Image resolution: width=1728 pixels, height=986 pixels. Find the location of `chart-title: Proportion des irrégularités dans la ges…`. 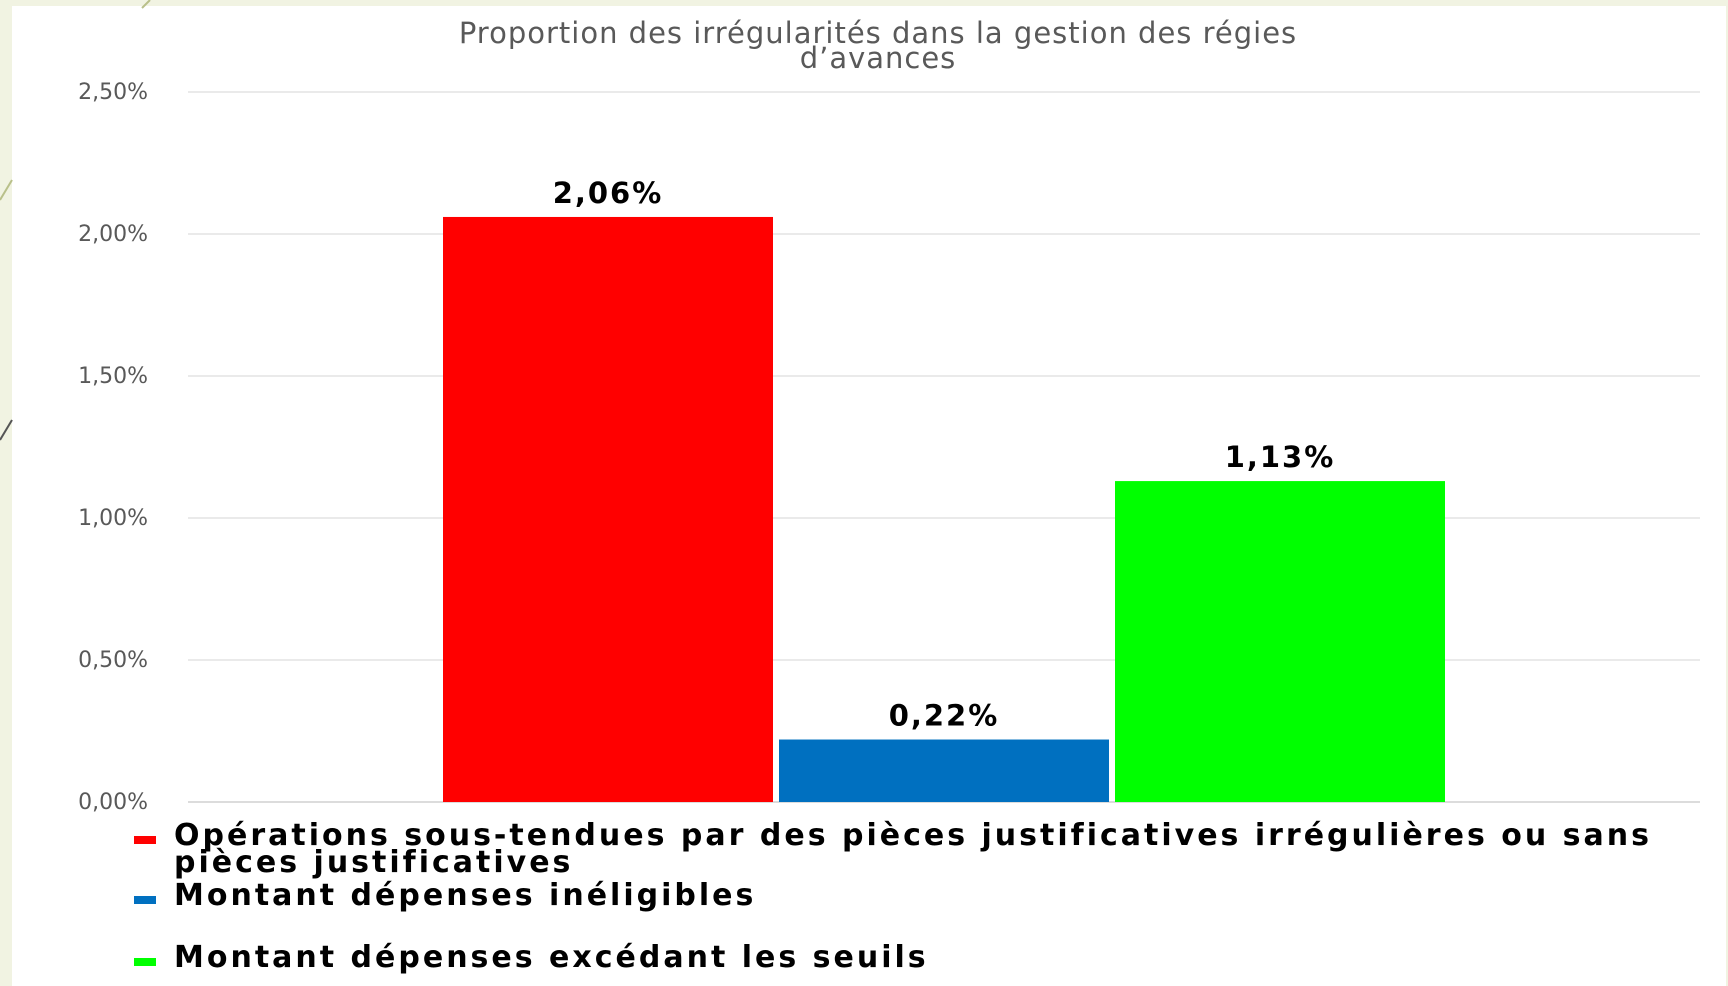

chart-title: Proportion des irrégularités dans la ges… is located at coordinates (878, 45).